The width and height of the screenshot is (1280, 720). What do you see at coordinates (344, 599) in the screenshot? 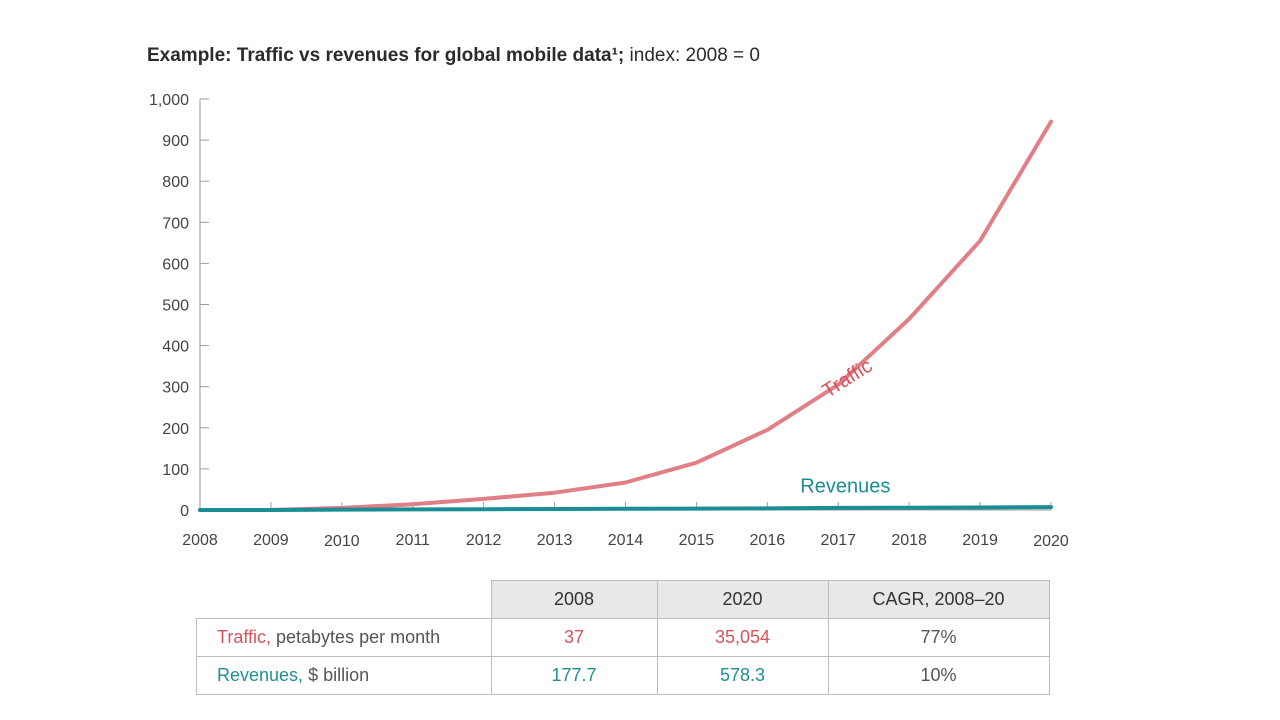
I see `table-header-blank` at bounding box center [344, 599].